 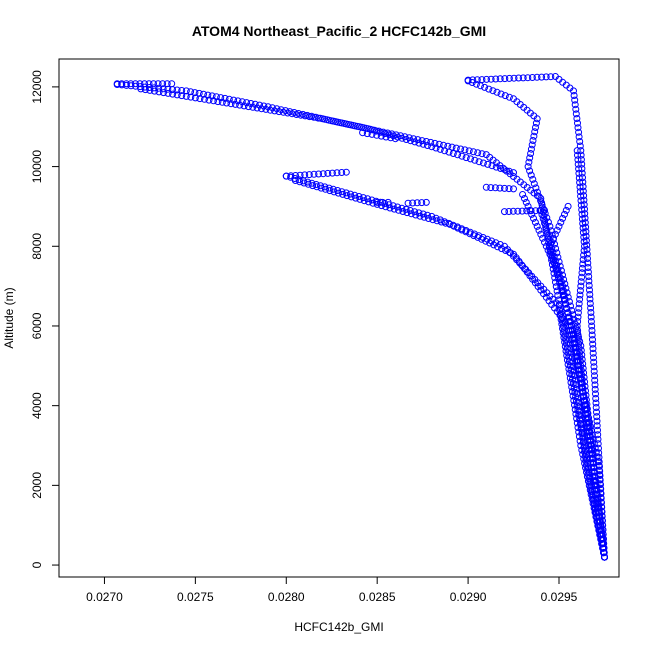 I want to click on x-tick-label: 0.0270, so click(x=104, y=597).